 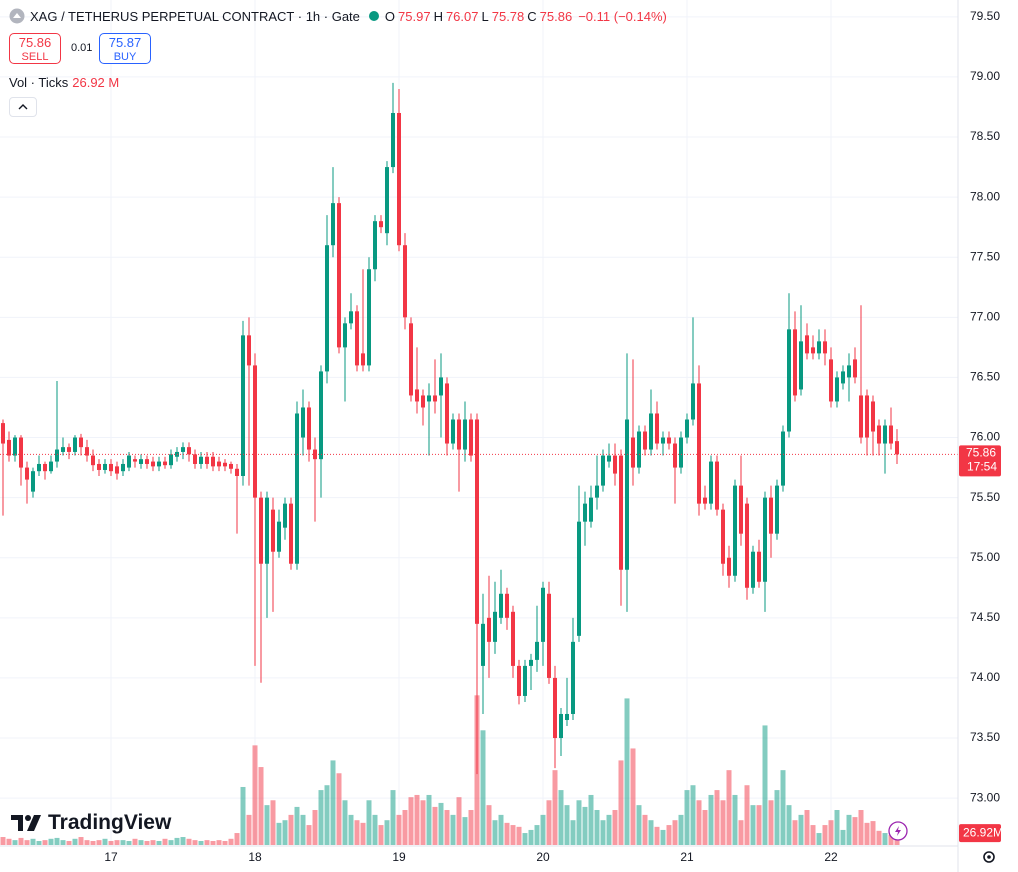 What do you see at coordinates (898, 831) in the screenshot?
I see `alert-icon` at bounding box center [898, 831].